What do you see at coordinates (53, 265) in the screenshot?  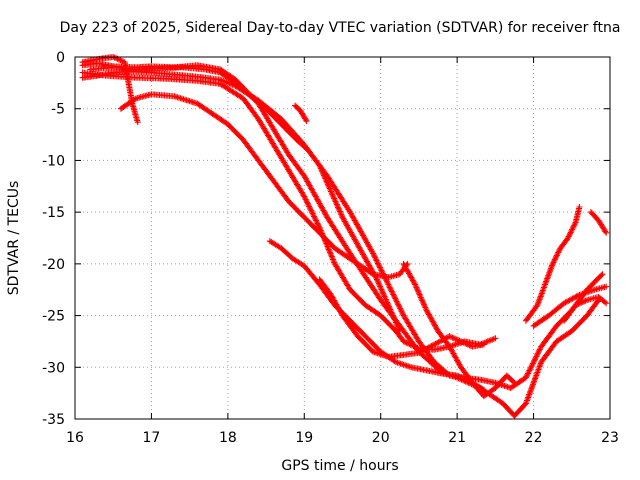 I see `y-tick-label: -20` at bounding box center [53, 265].